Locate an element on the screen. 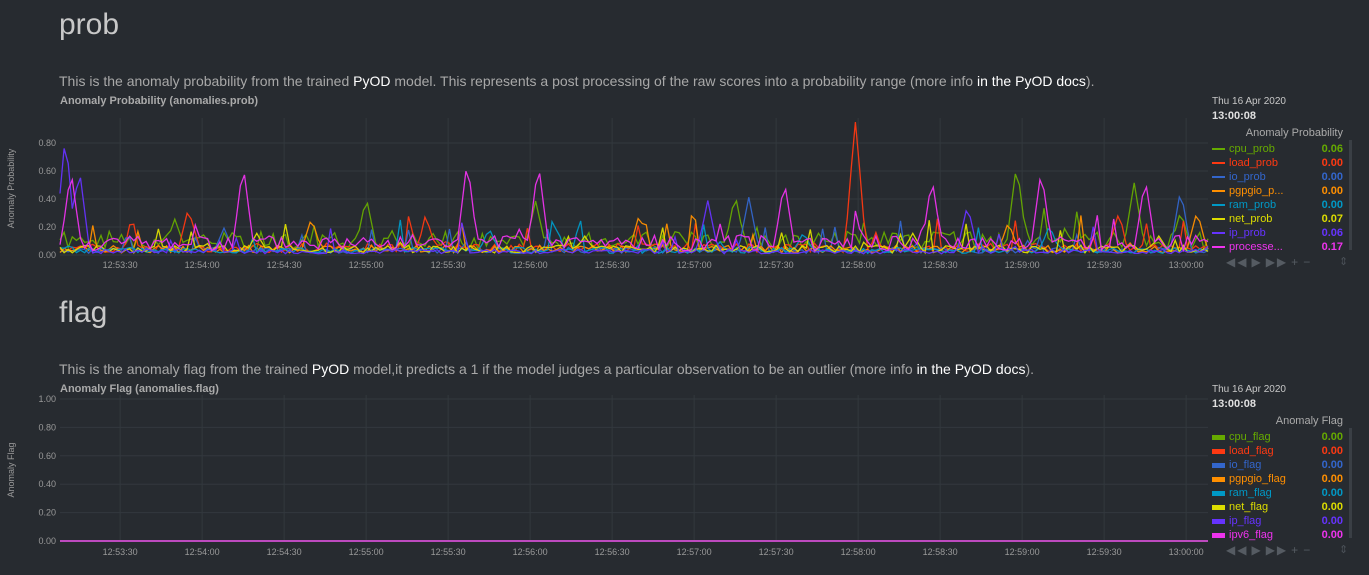 This screenshot has height=575, width=1369. legend-item-pgpgio_prob: pgpgio_p... 0.00 is located at coordinates (1282, 191).